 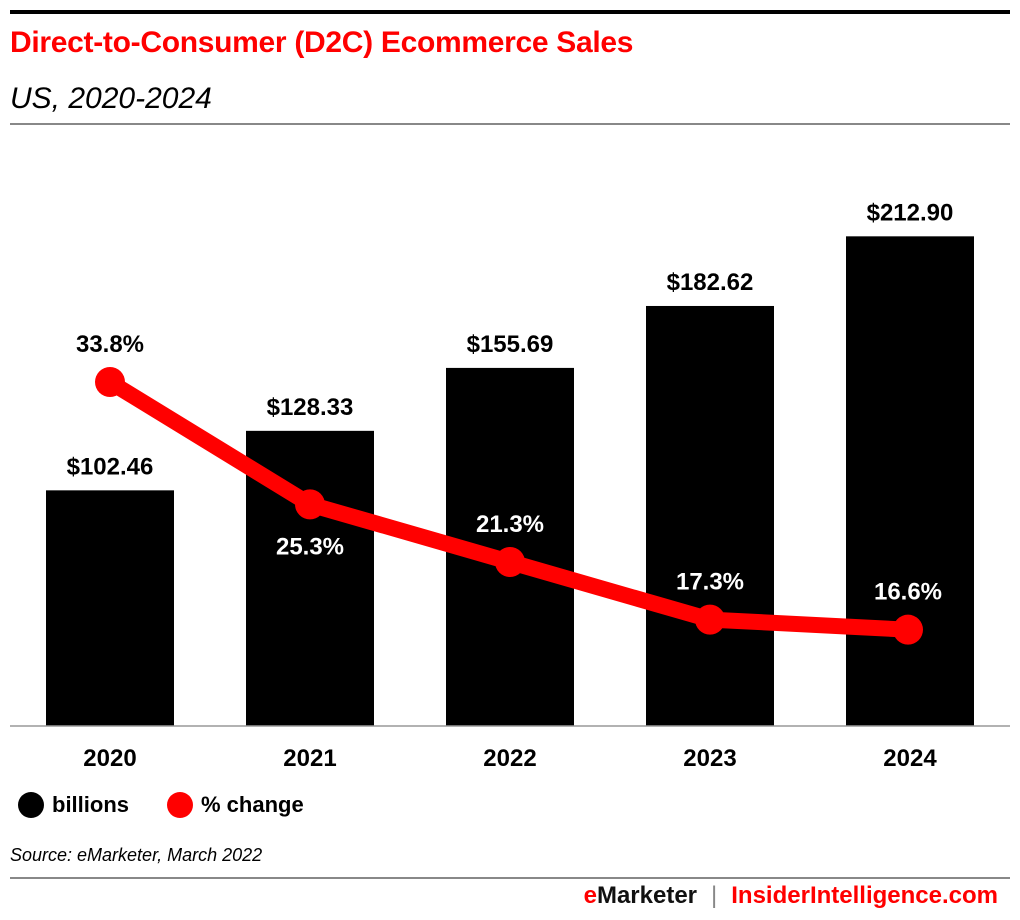 What do you see at coordinates (709, 758) in the screenshot?
I see `x-tick-label-2023: 2023` at bounding box center [709, 758].